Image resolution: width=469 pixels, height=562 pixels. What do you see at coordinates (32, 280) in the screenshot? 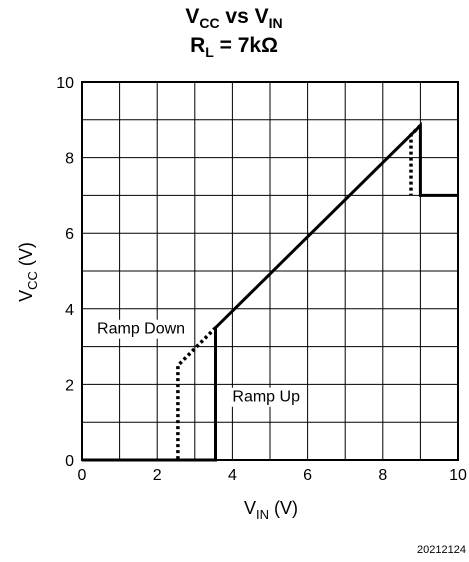
I see `ylabel-sub: CC` at bounding box center [32, 280].